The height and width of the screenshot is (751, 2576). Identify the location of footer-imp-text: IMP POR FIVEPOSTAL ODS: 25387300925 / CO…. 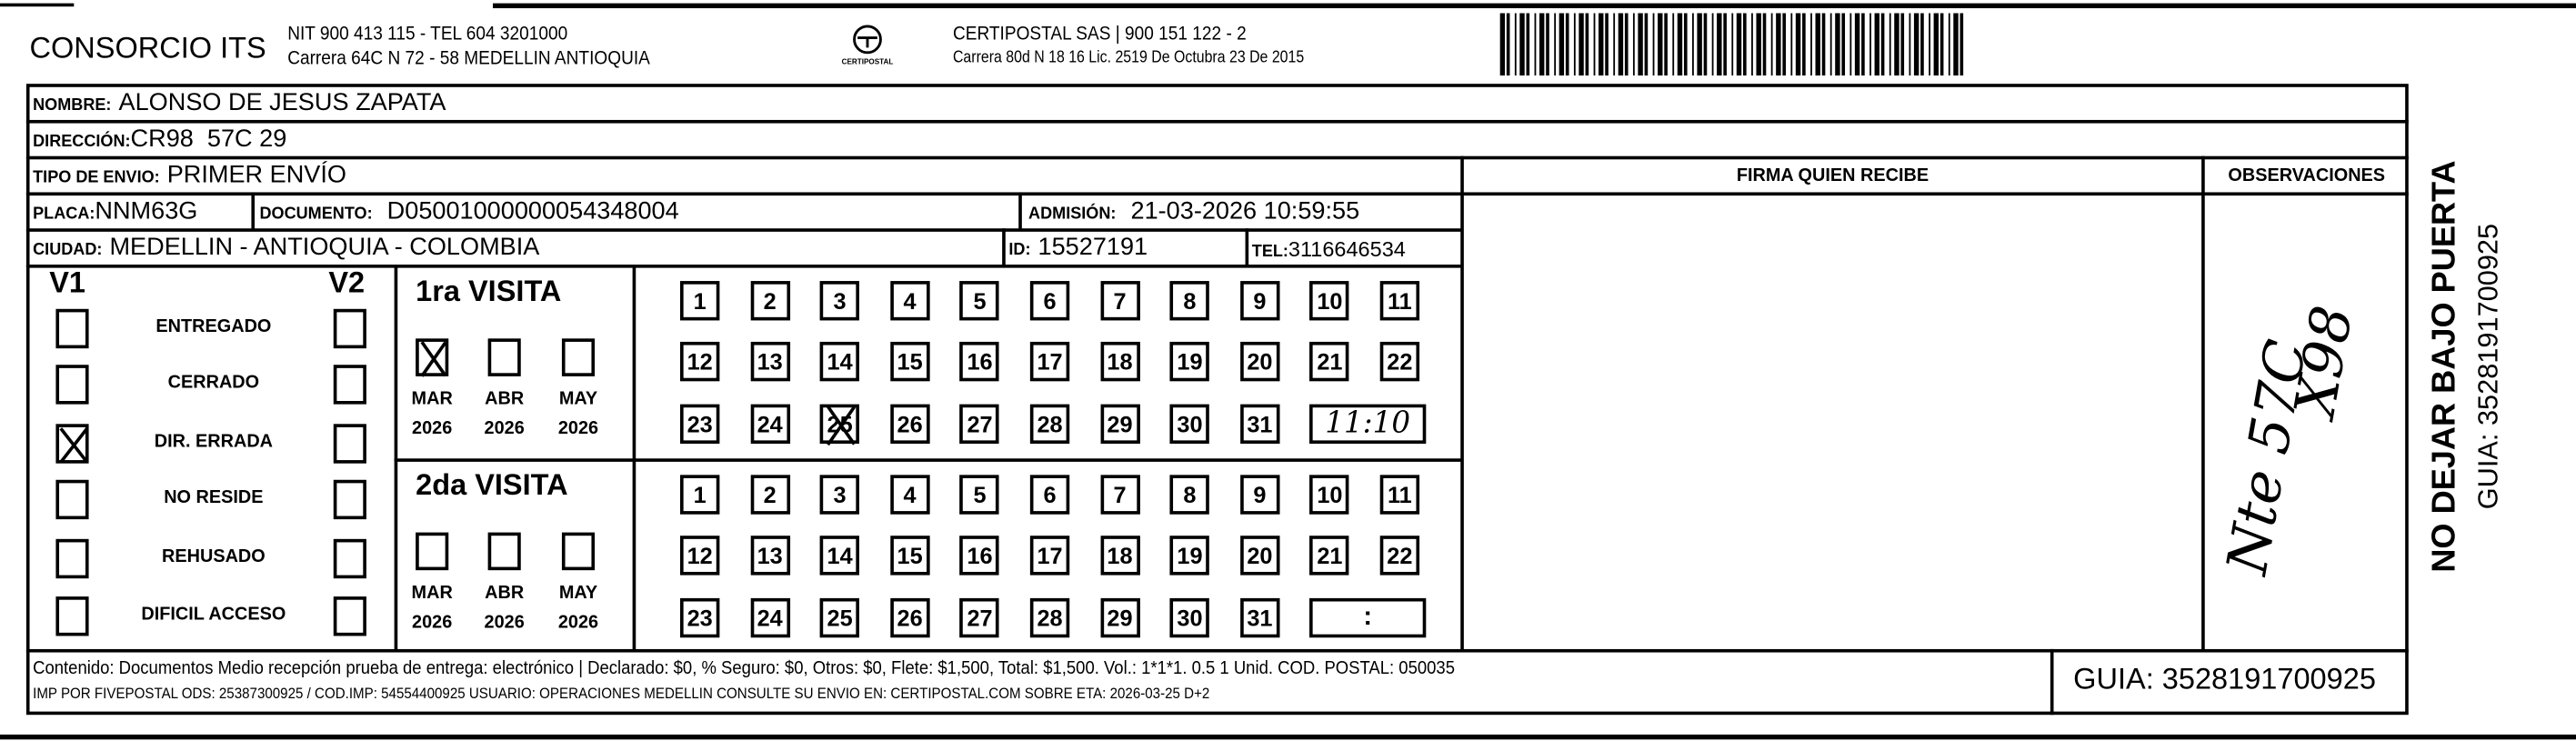
(621, 694).